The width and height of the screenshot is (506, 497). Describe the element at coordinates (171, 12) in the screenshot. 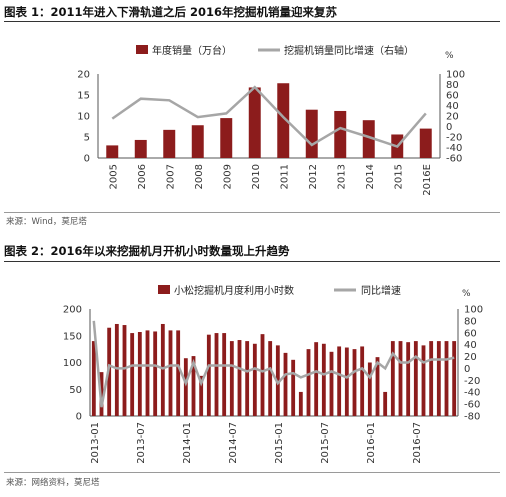

I see `figure1-title: 图表 1：2011年进入下滑轨道之后 2016年挖掘机销量迎来复苏` at that location.